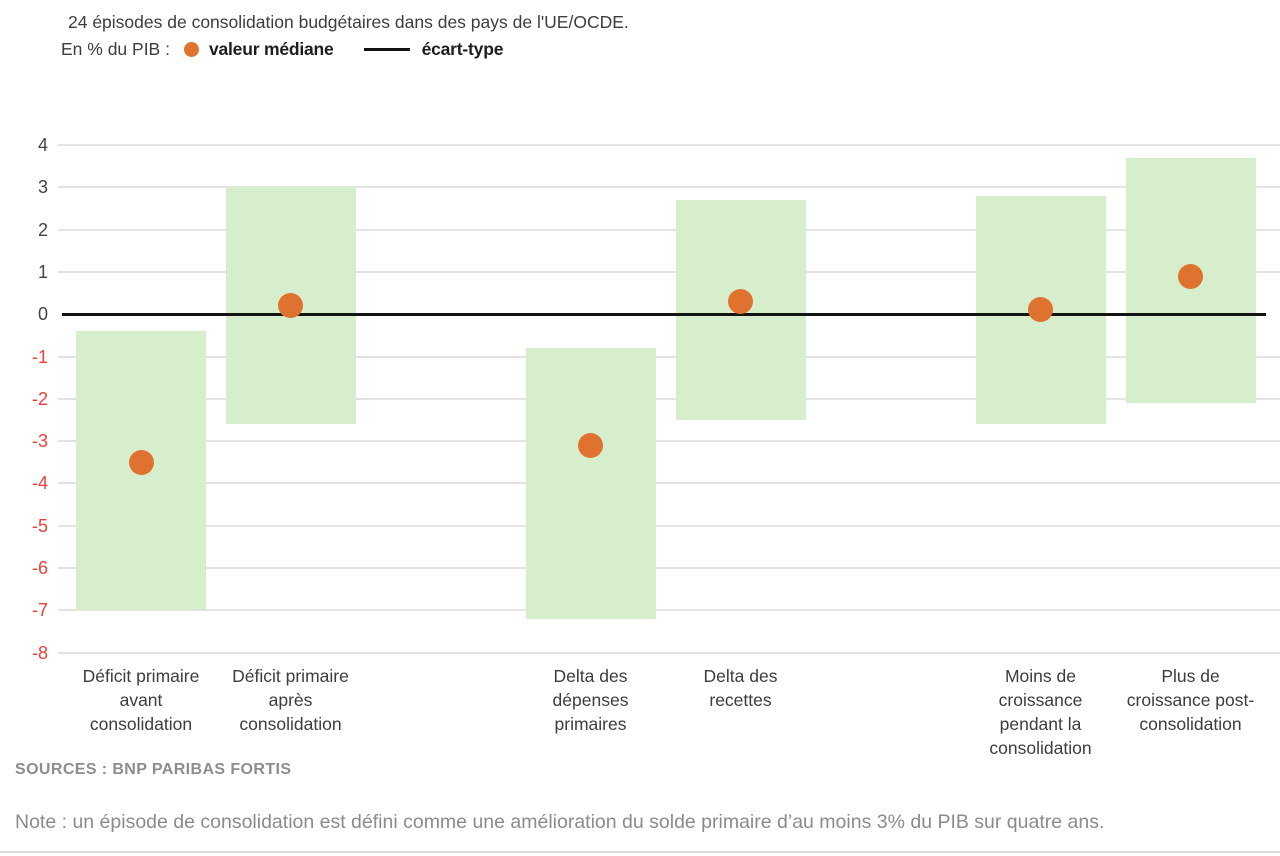  I want to click on y-tick-label: -4, so click(39, 483).